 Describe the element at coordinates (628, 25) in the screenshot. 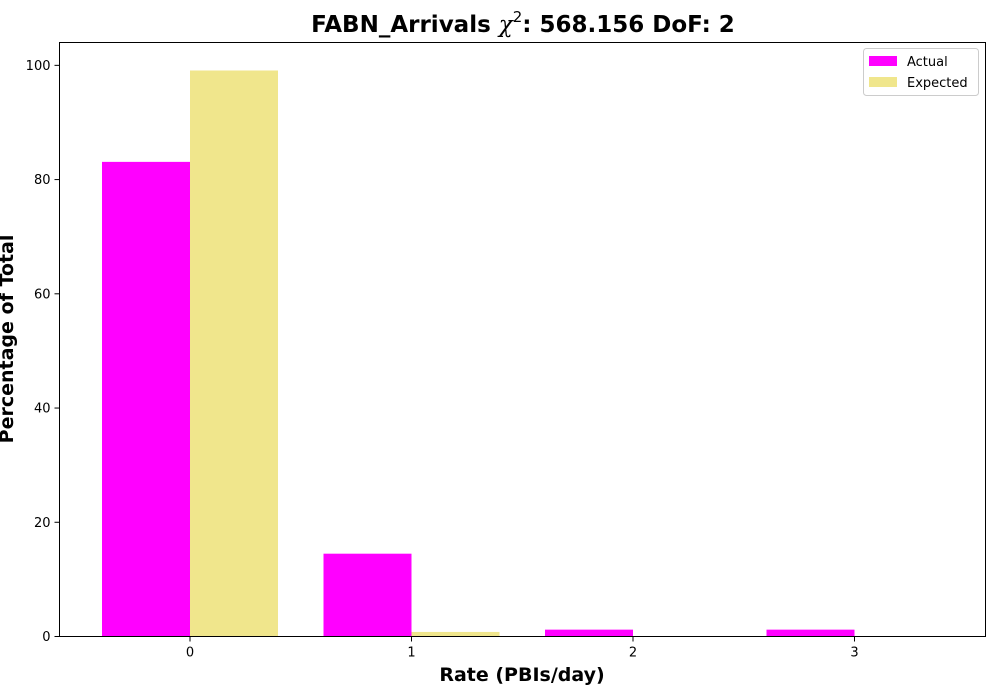

I see `title-suffix: : 568.156 DoF: 2` at that location.